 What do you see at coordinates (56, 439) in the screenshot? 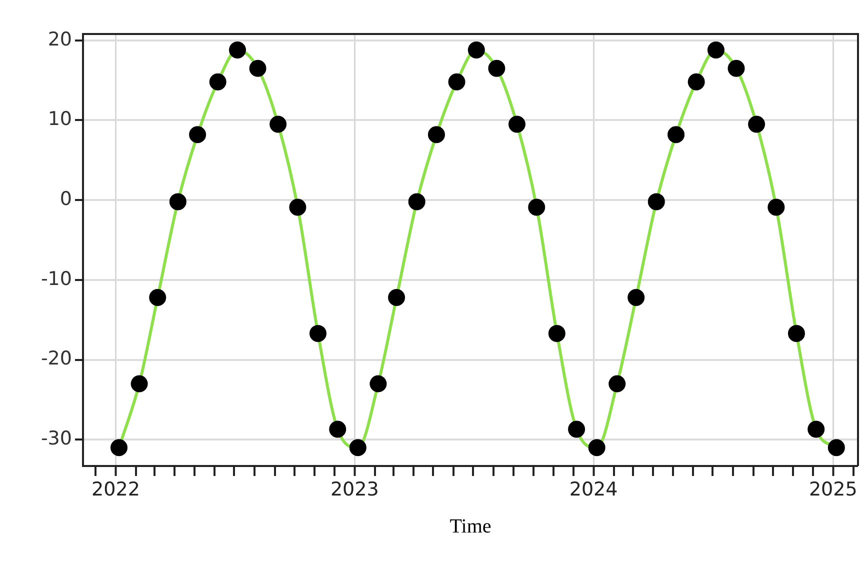
I see `y-tick-label: -30` at bounding box center [56, 439].